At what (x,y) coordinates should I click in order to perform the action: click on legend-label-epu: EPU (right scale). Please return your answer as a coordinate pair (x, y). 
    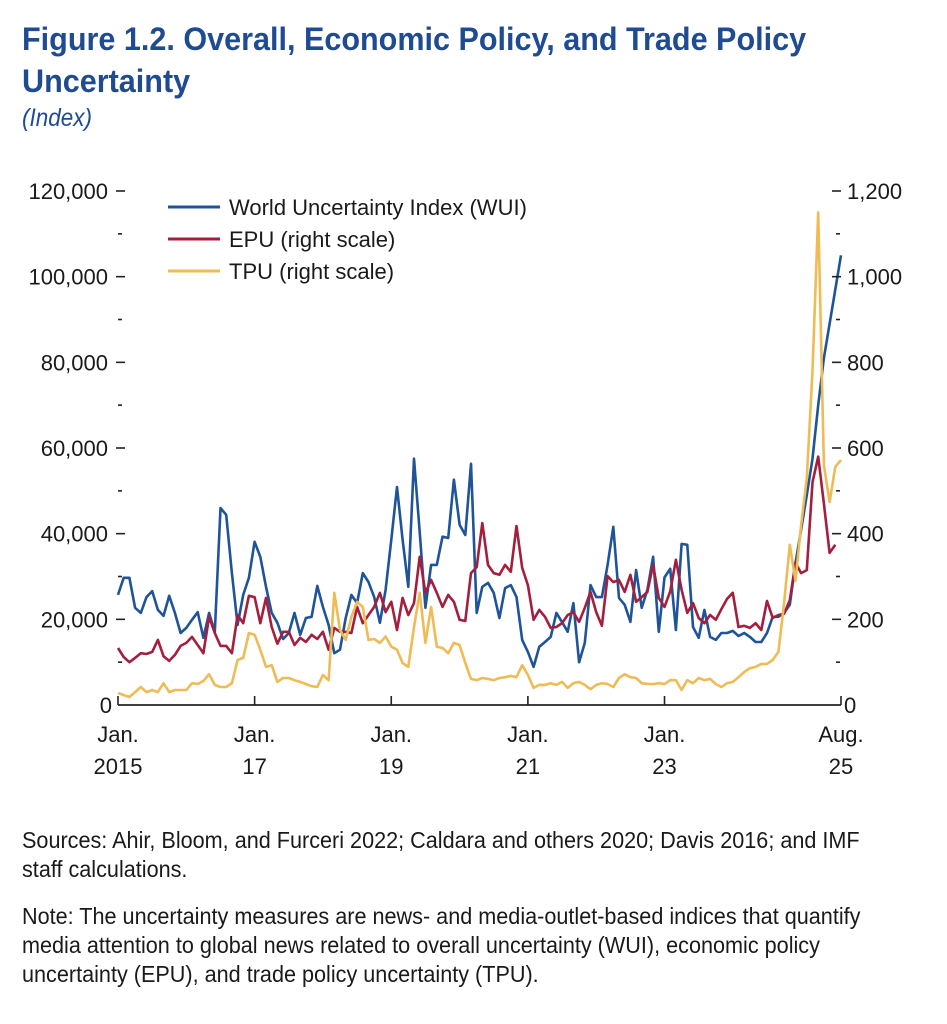
    Looking at the image, I should click on (312, 239).